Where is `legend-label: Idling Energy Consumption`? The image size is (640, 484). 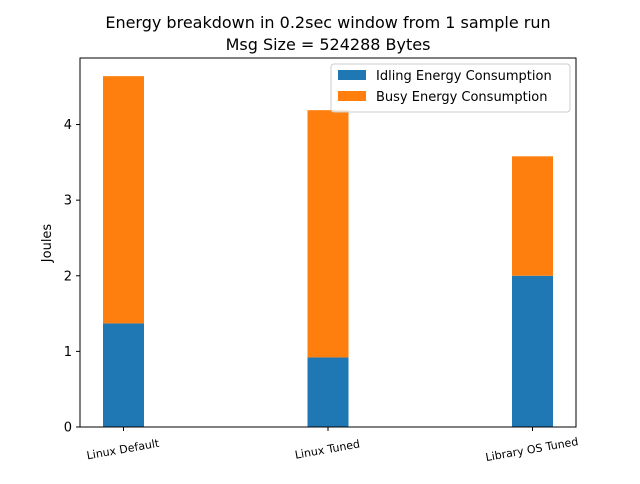
legend-label: Idling Energy Consumption is located at coordinates (464, 76).